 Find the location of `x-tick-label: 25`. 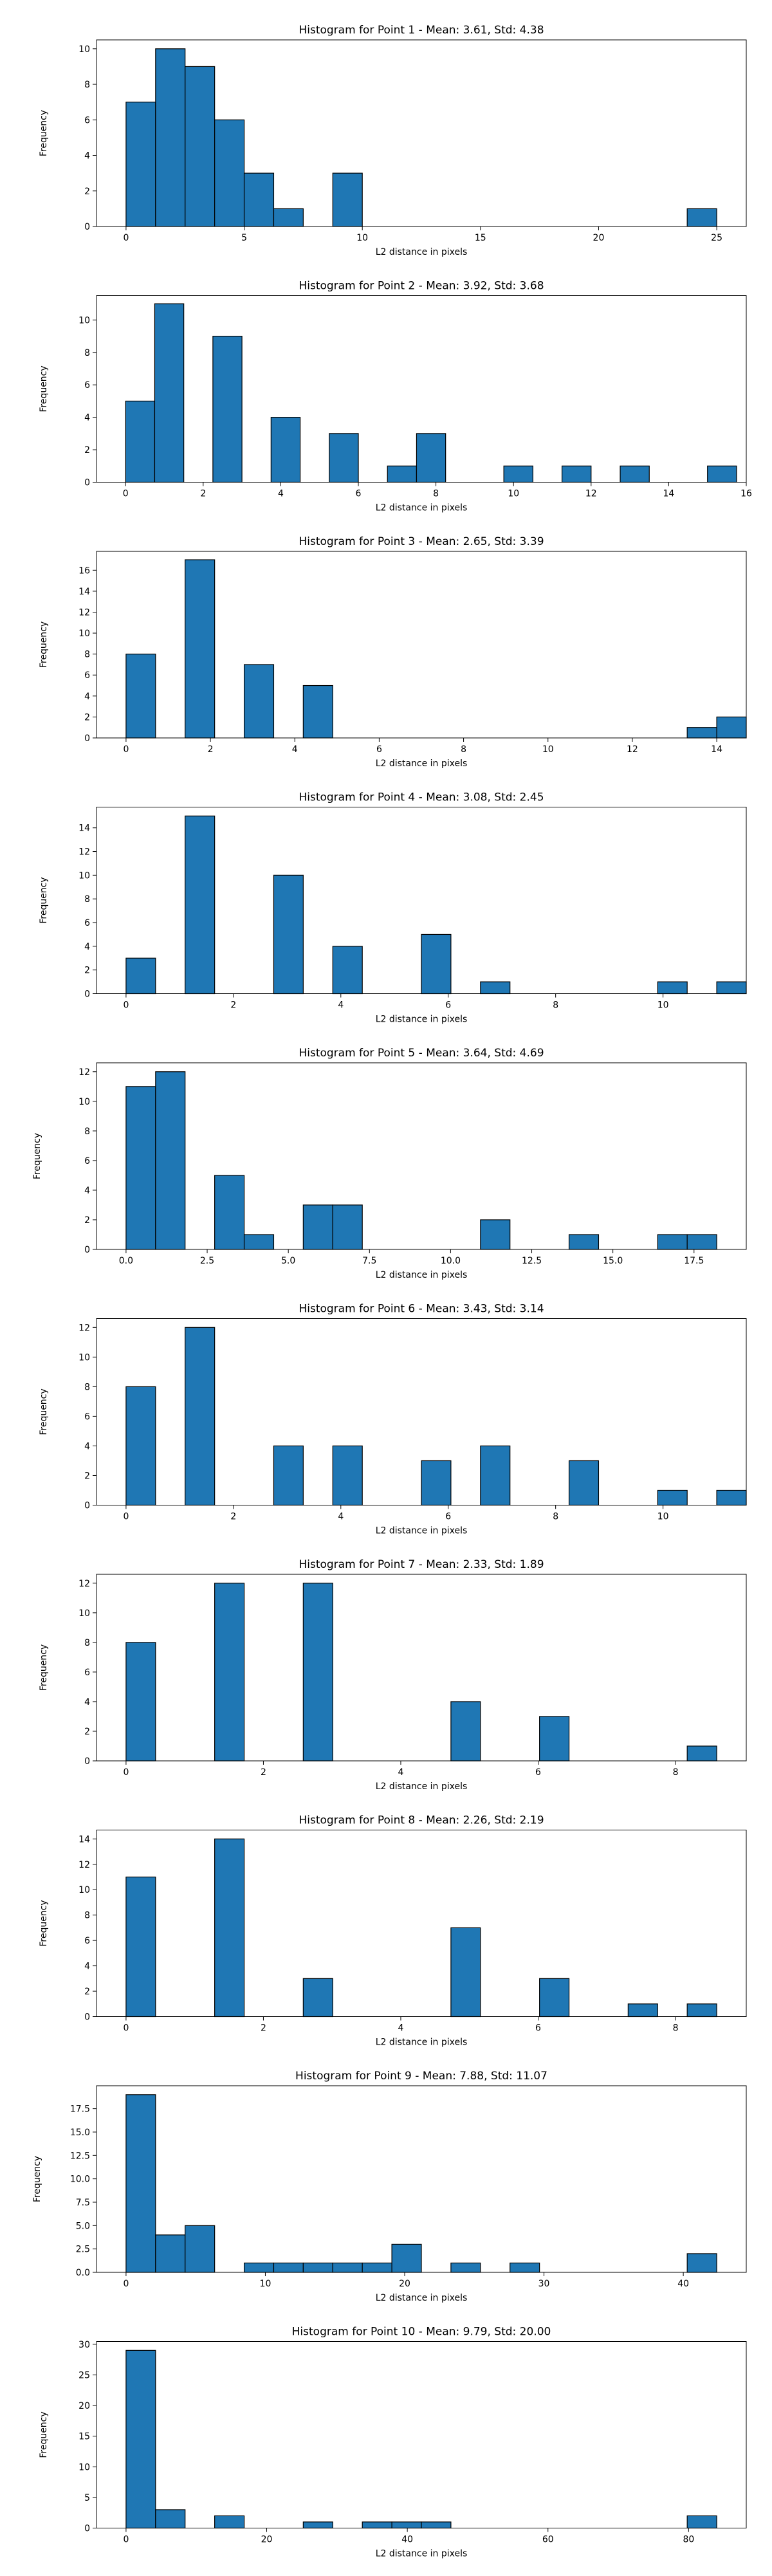

x-tick-label: 25 is located at coordinates (716, 238).